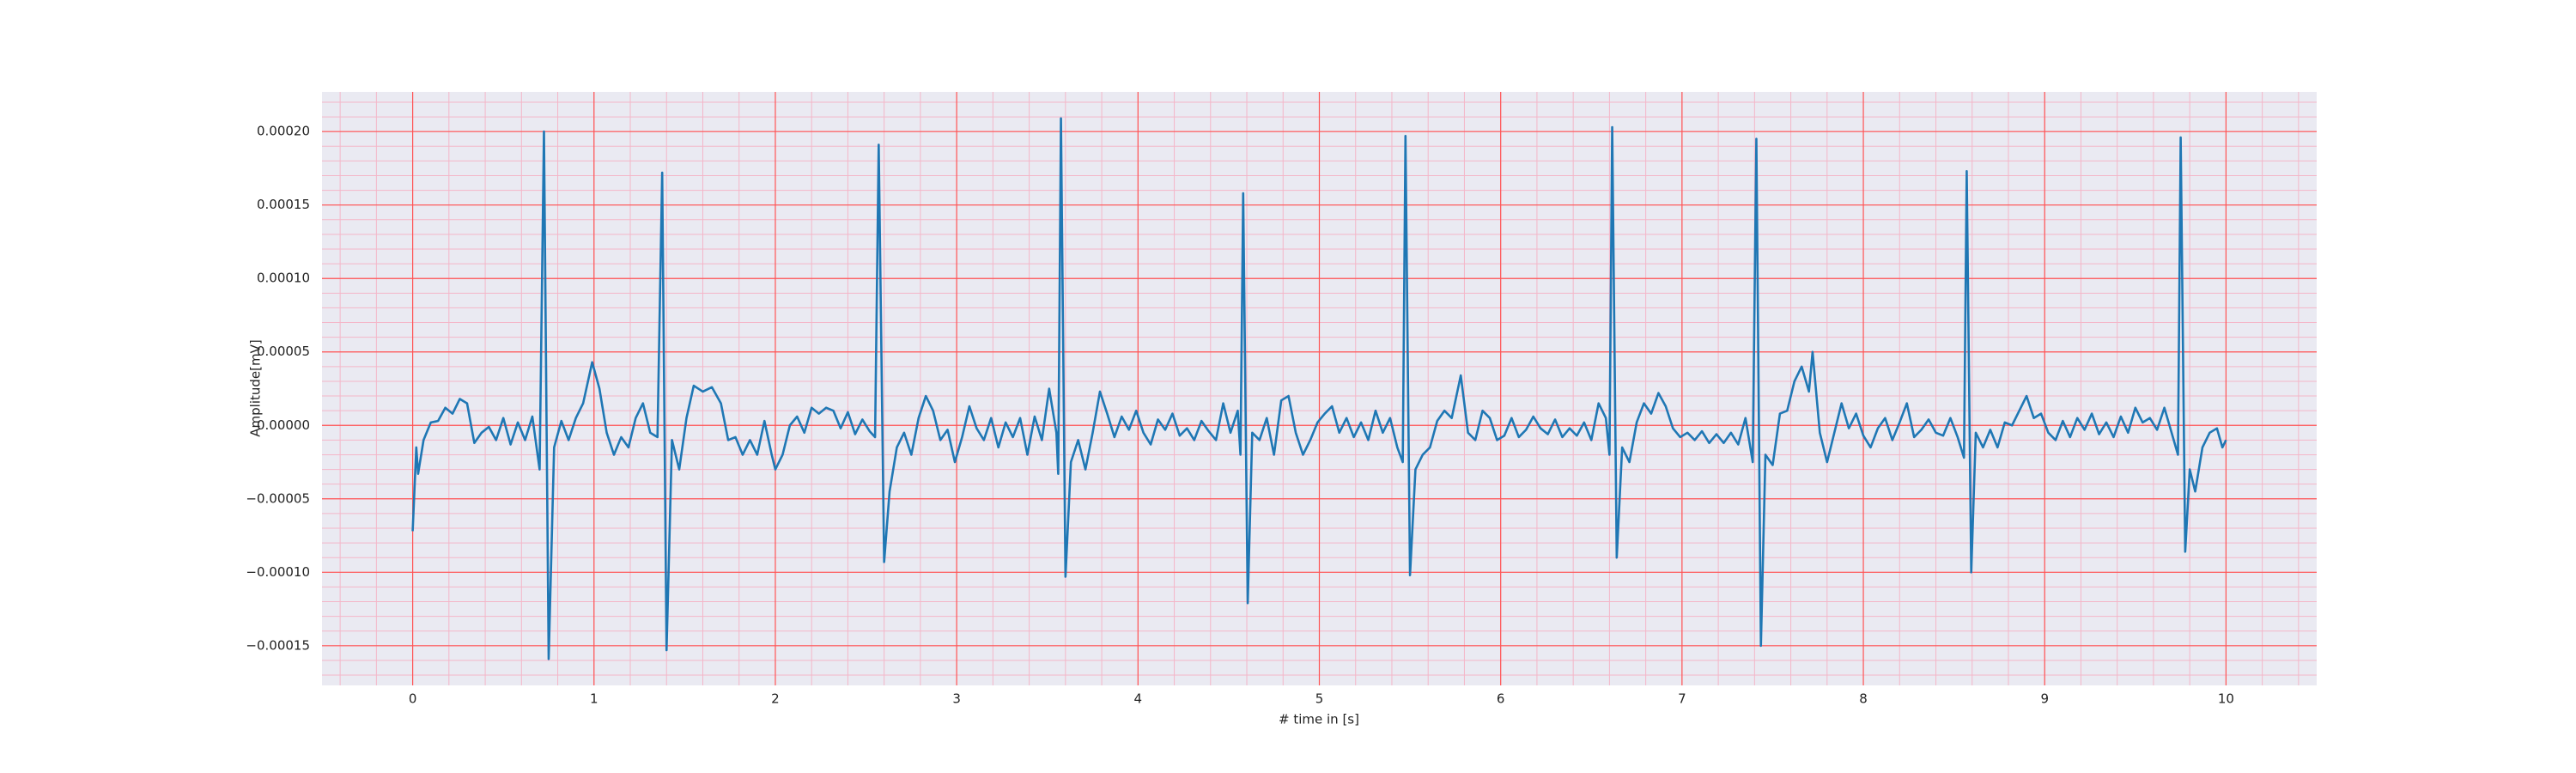 This screenshot has height=773, width=2576. What do you see at coordinates (278, 645) in the screenshot?
I see `y-tick-label: −0.00015` at bounding box center [278, 645].